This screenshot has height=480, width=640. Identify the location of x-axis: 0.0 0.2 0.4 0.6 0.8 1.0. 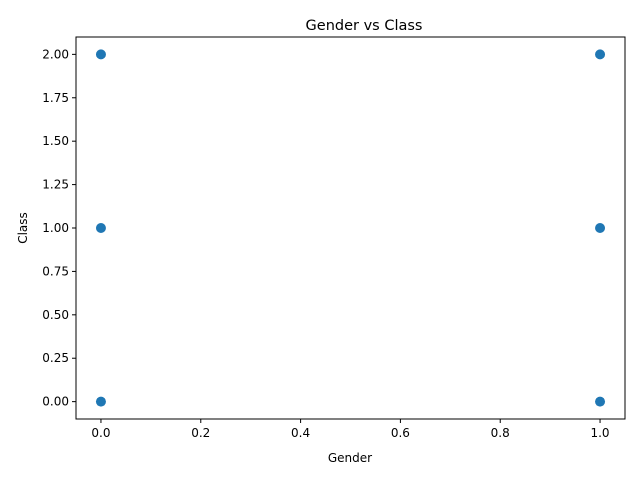
(350, 429).